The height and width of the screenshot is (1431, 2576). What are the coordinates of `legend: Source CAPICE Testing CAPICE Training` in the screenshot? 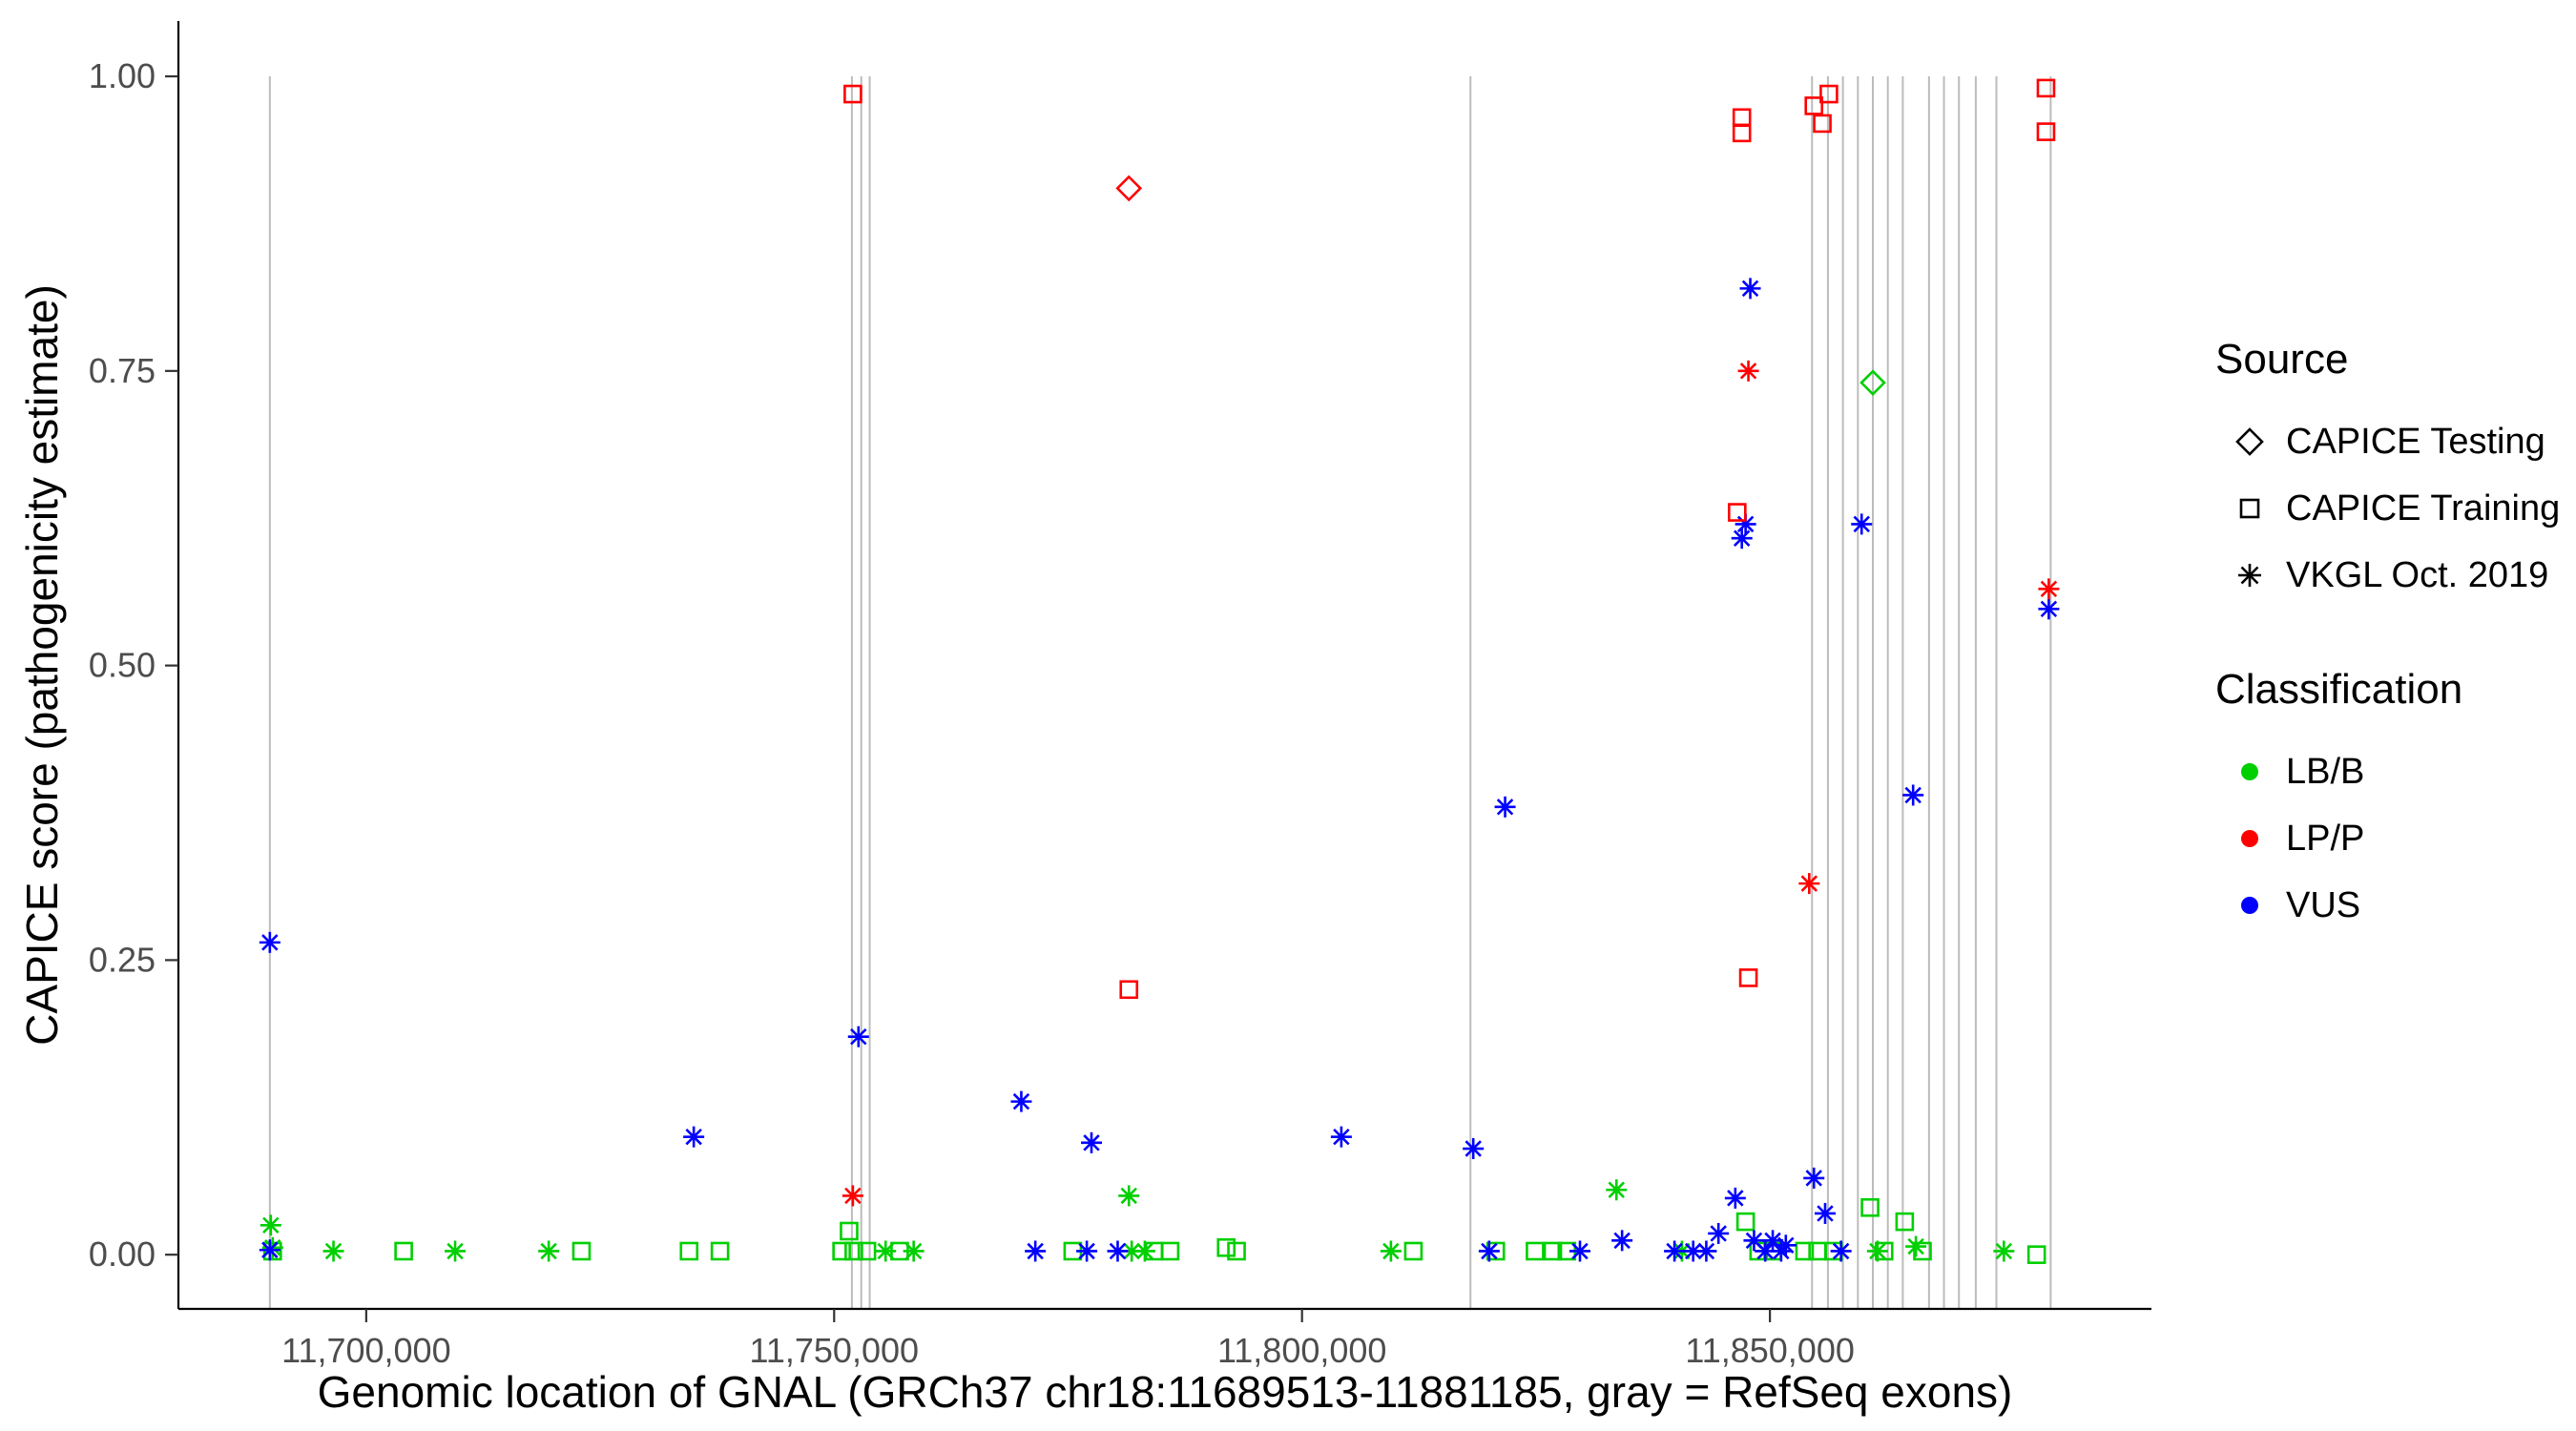 It's located at (2392, 666).